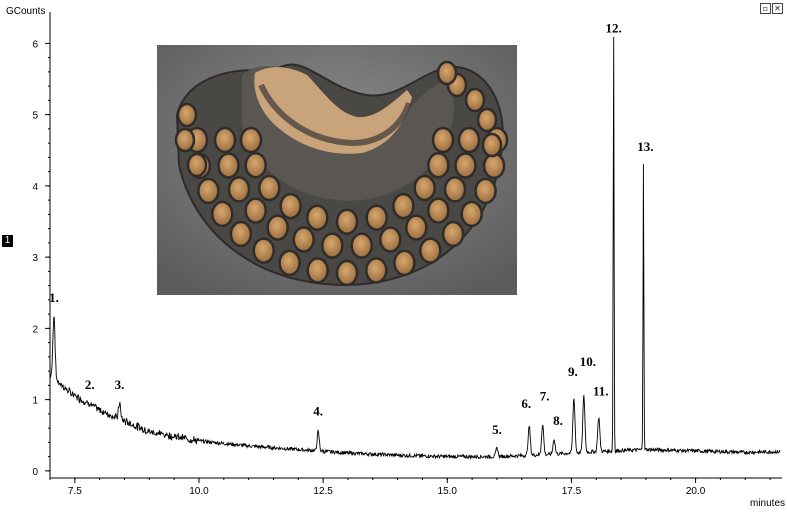 This screenshot has width=787, height=512. What do you see at coordinates (35, 329) in the screenshot?
I see `y-tick-label: 2` at bounding box center [35, 329].